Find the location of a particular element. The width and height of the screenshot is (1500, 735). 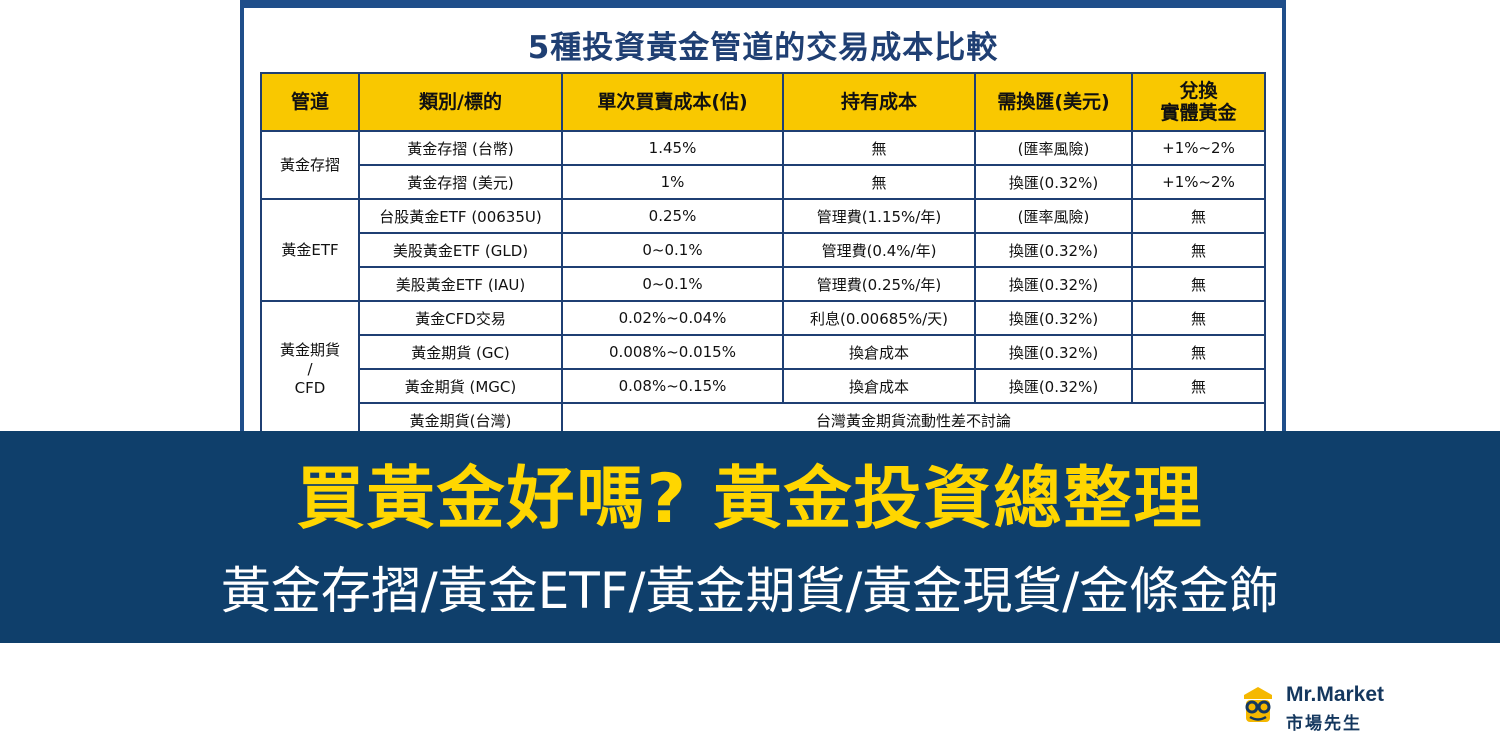

header-category: 類別/標的 is located at coordinates (460, 102).